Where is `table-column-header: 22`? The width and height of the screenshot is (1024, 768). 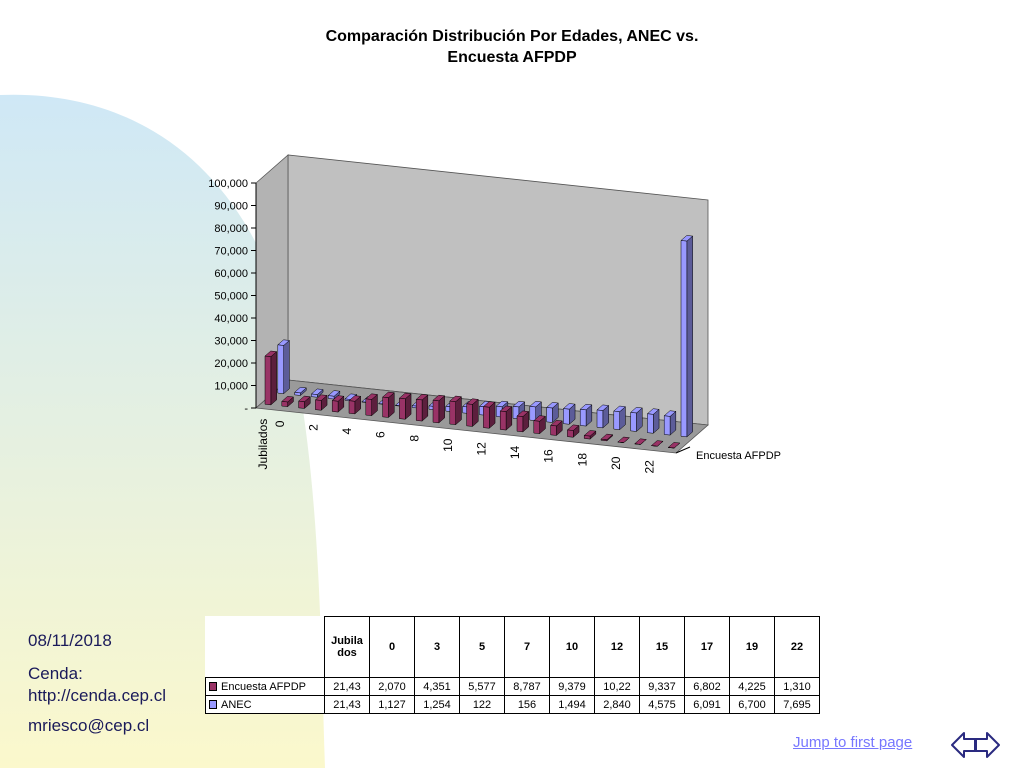 table-column-header: 22 is located at coordinates (797, 647).